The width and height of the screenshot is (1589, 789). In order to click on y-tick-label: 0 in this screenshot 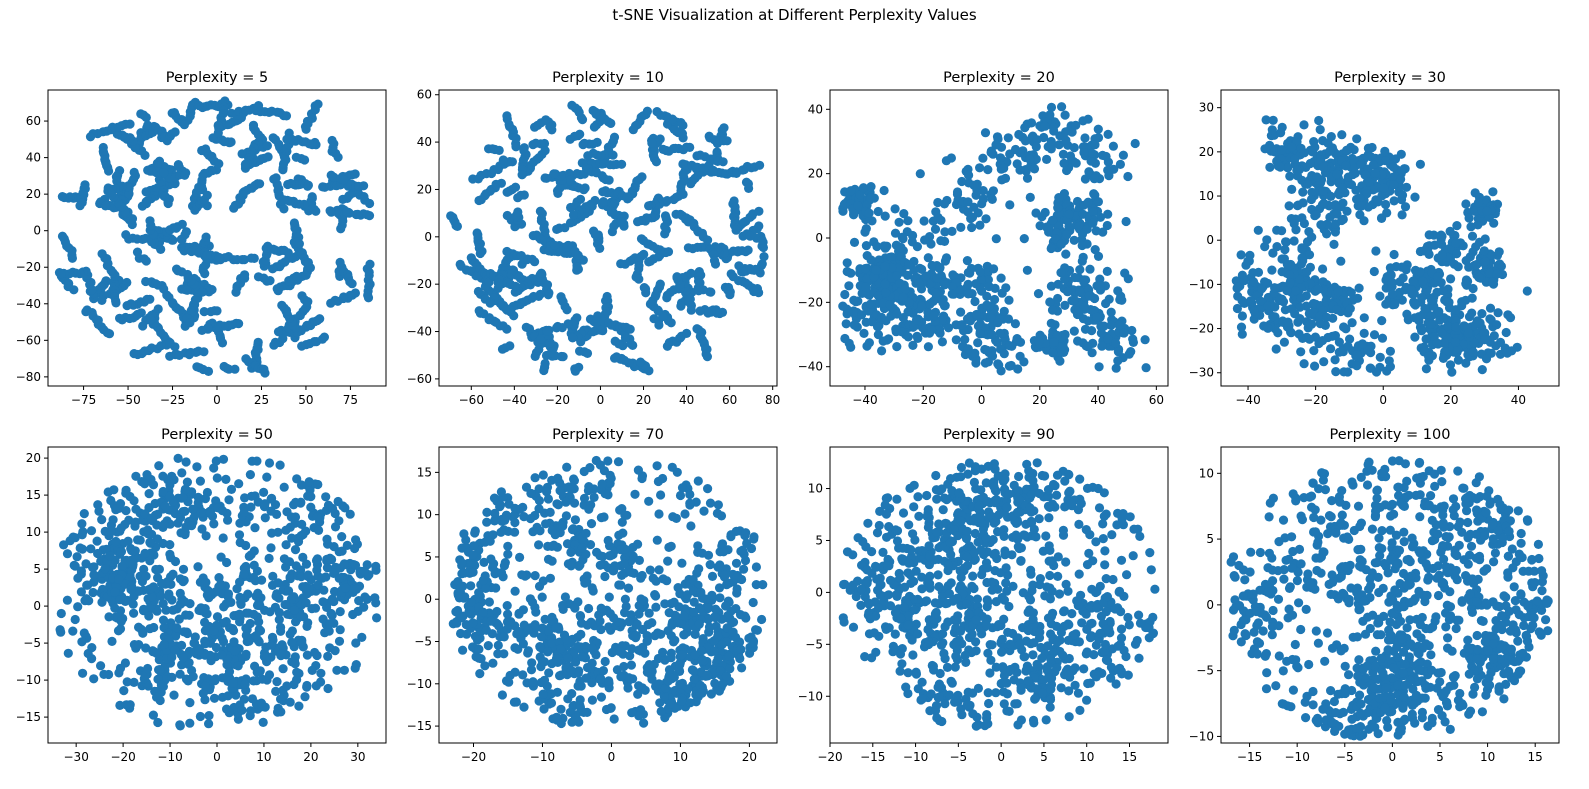, I will do `click(1210, 240)`.